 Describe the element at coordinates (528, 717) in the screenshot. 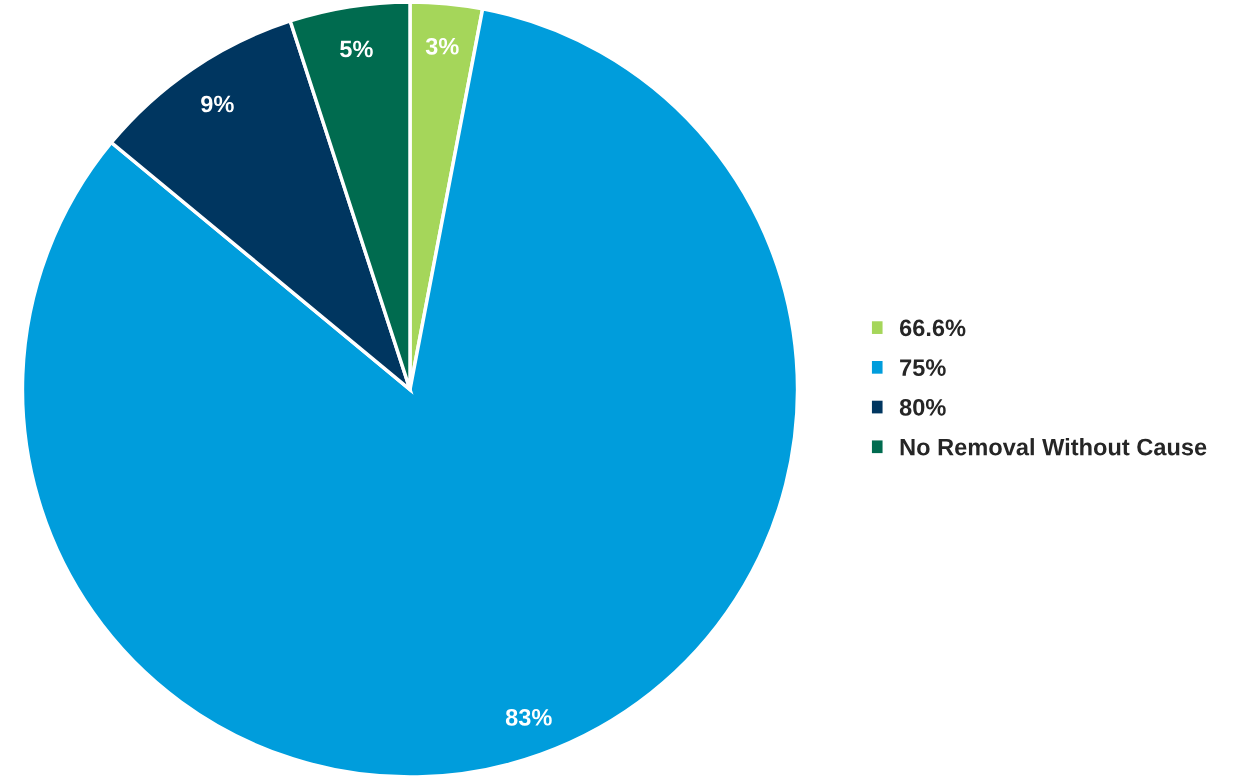

I see `data-label: 83%` at that location.